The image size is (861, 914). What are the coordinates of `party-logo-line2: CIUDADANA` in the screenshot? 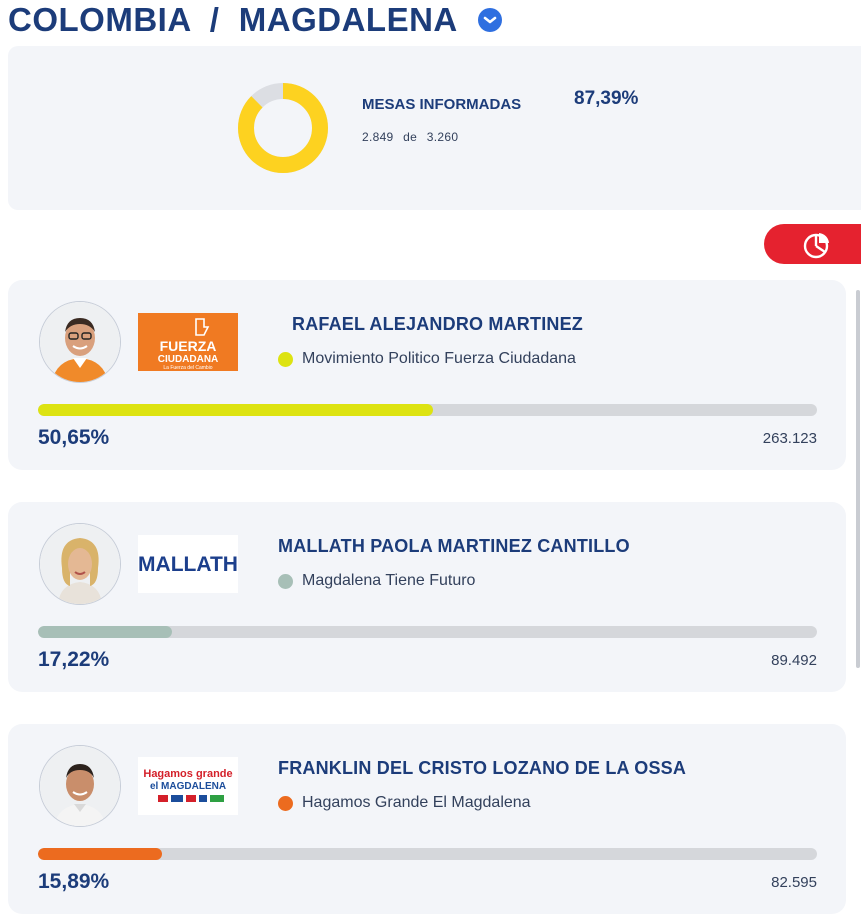 It's located at (188, 359).